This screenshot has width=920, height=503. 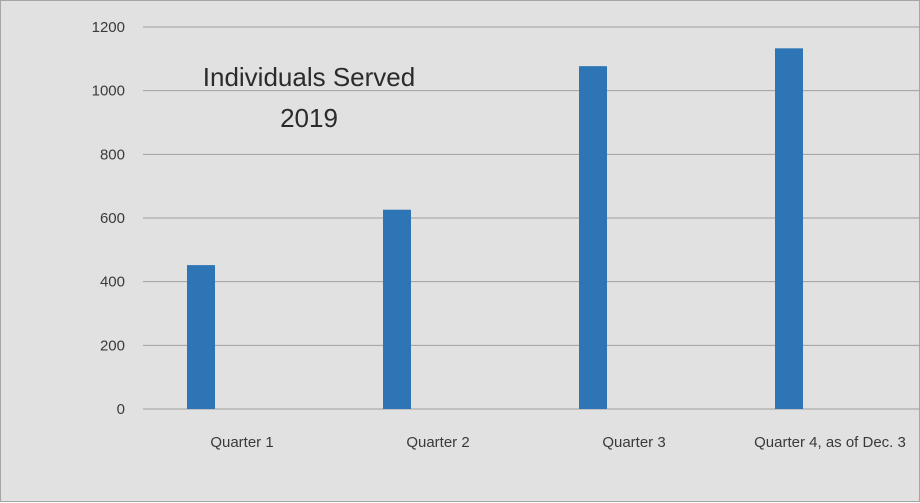 What do you see at coordinates (309, 77) in the screenshot?
I see `chart-title: Individuals Served` at bounding box center [309, 77].